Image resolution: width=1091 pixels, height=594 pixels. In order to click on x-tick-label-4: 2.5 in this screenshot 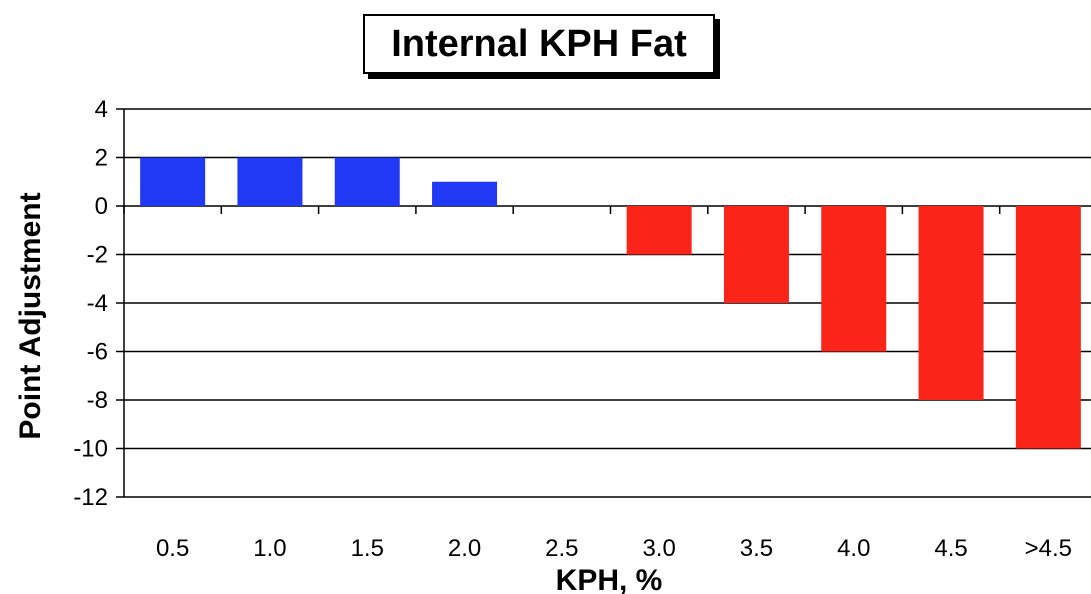, I will do `click(561, 548)`.